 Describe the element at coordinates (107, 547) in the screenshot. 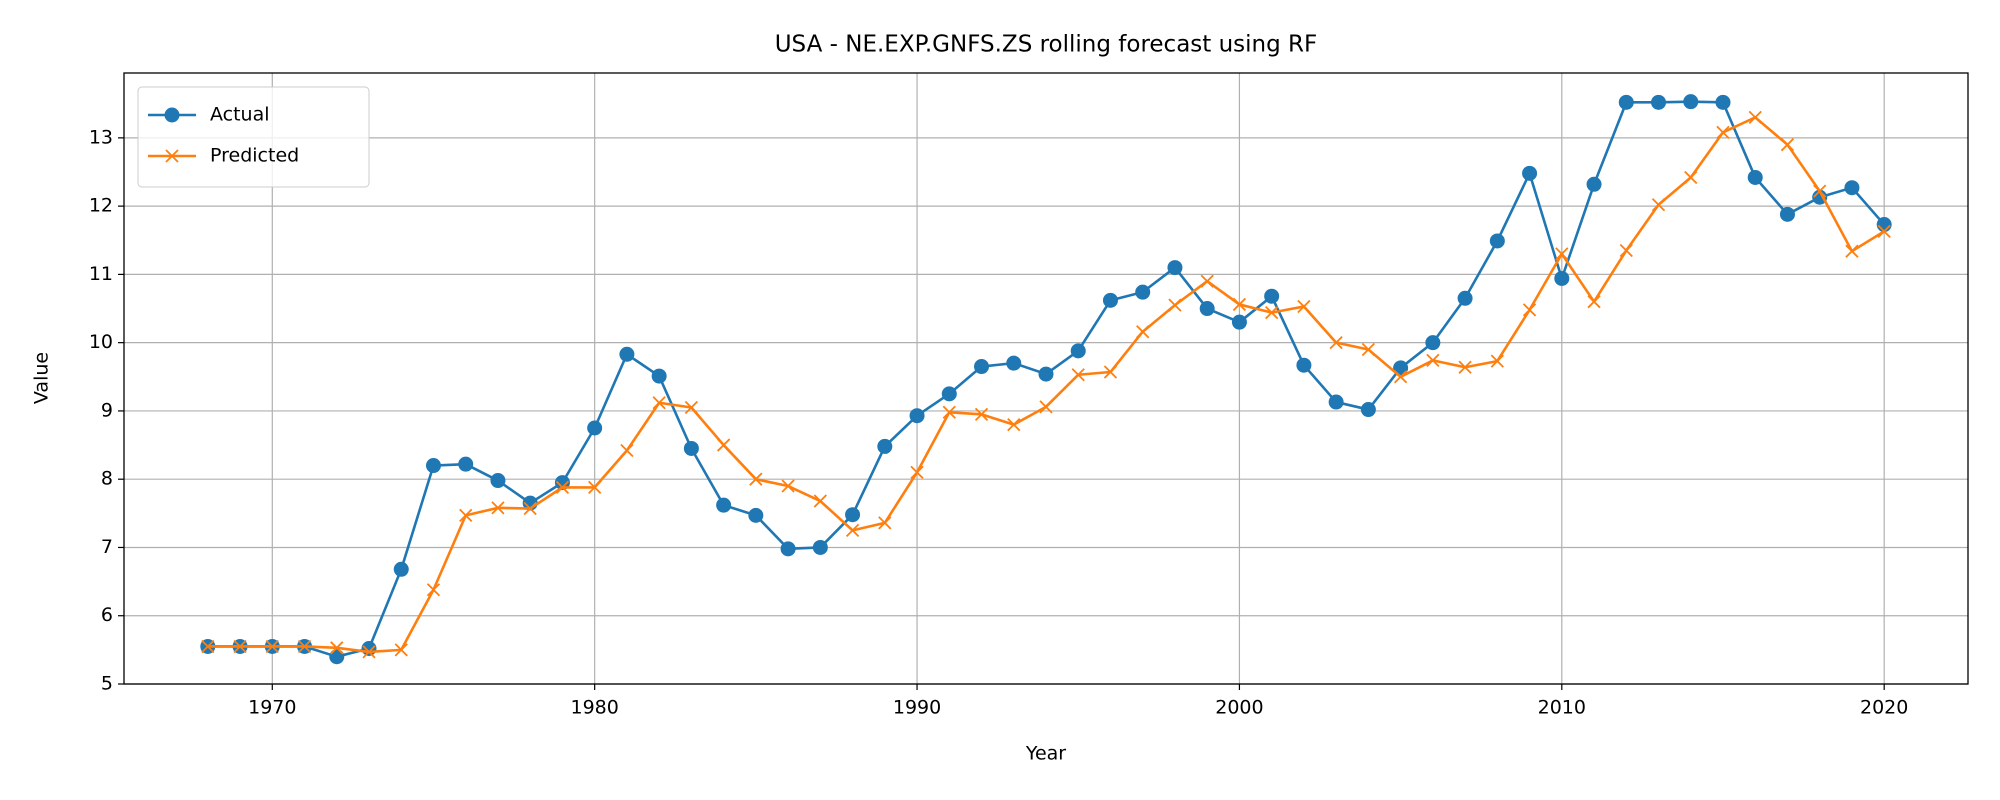

I see `y-tick-label: 7` at that location.